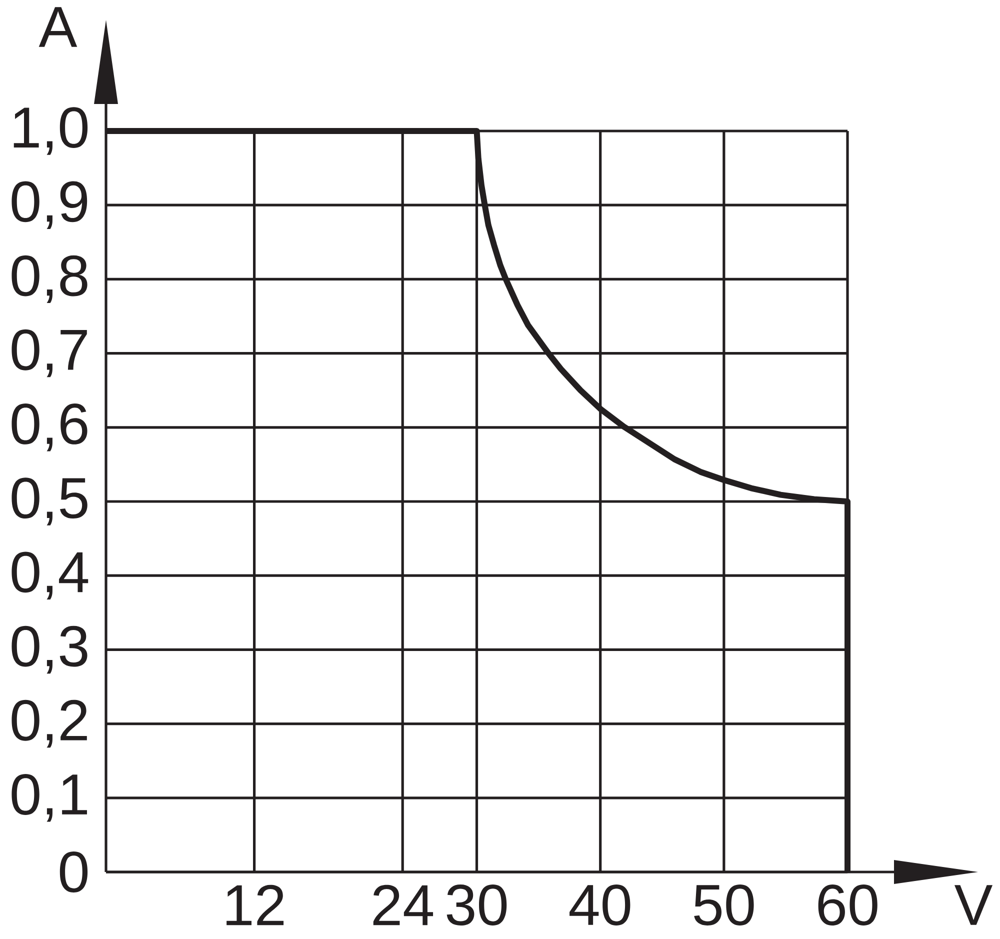 The image size is (1000, 939). What do you see at coordinates (50, 279) in the screenshot?
I see `y-tick-label: 0,8` at bounding box center [50, 279].